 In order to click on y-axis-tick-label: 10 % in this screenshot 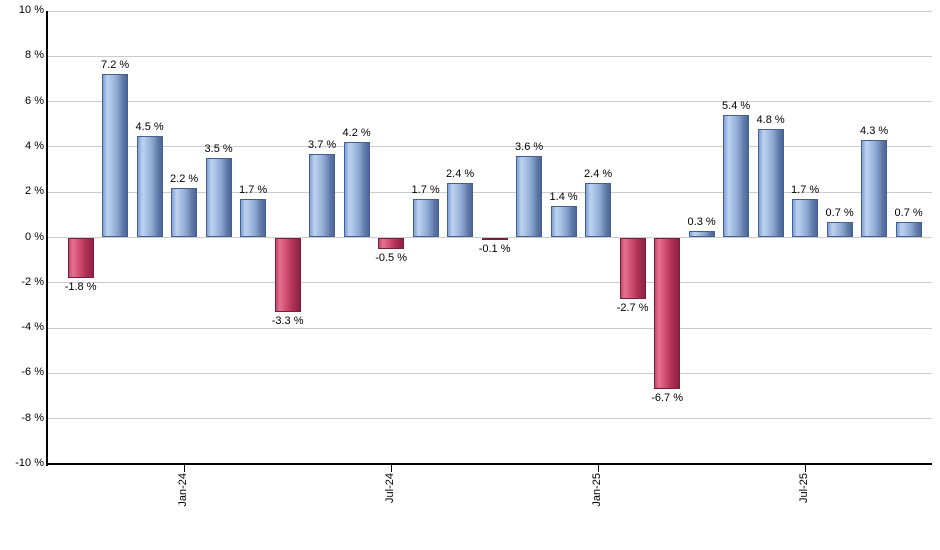, I will do `click(31, 10)`.